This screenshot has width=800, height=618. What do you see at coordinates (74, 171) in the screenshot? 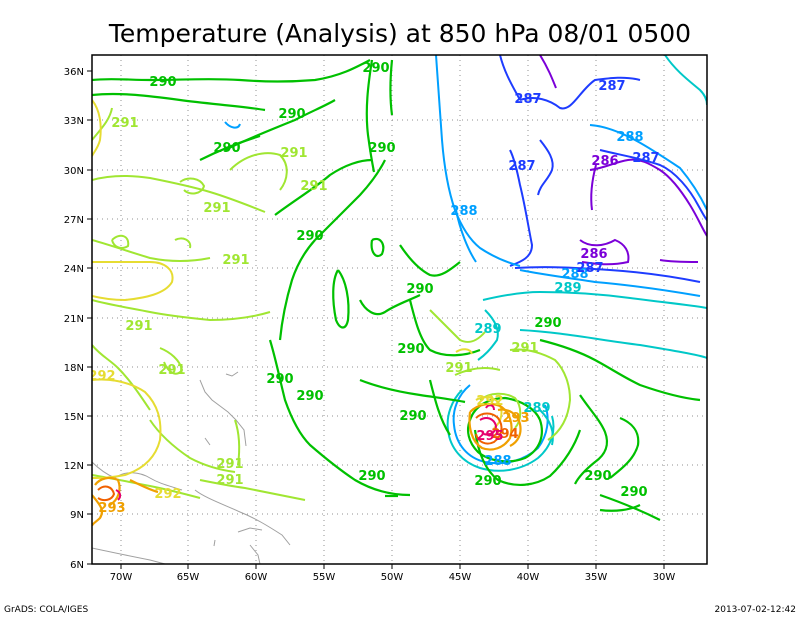
I see `y-tick-label: 30N` at bounding box center [74, 171].